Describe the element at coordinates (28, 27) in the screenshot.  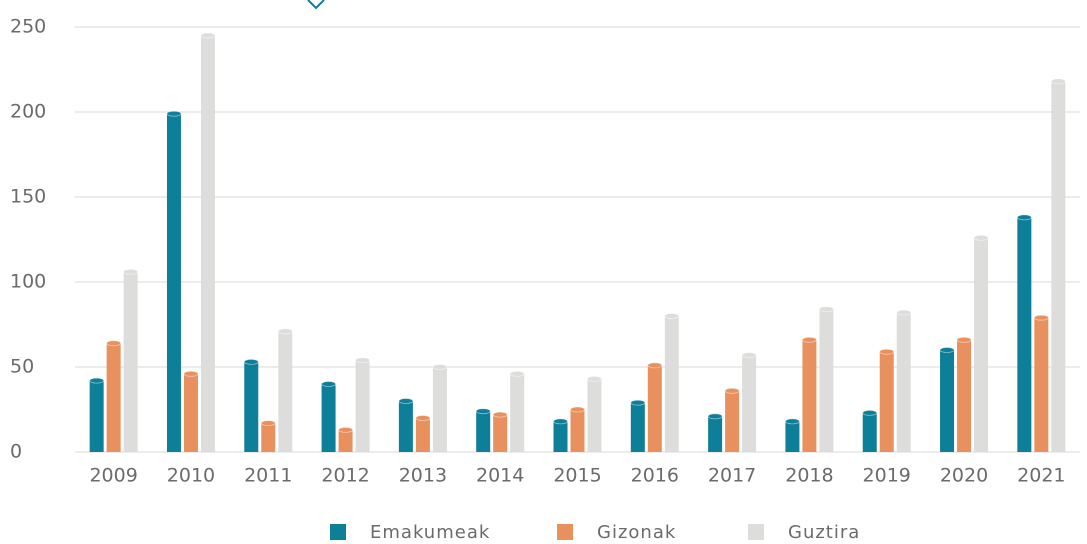
I see `y-tick-label: 250` at that location.